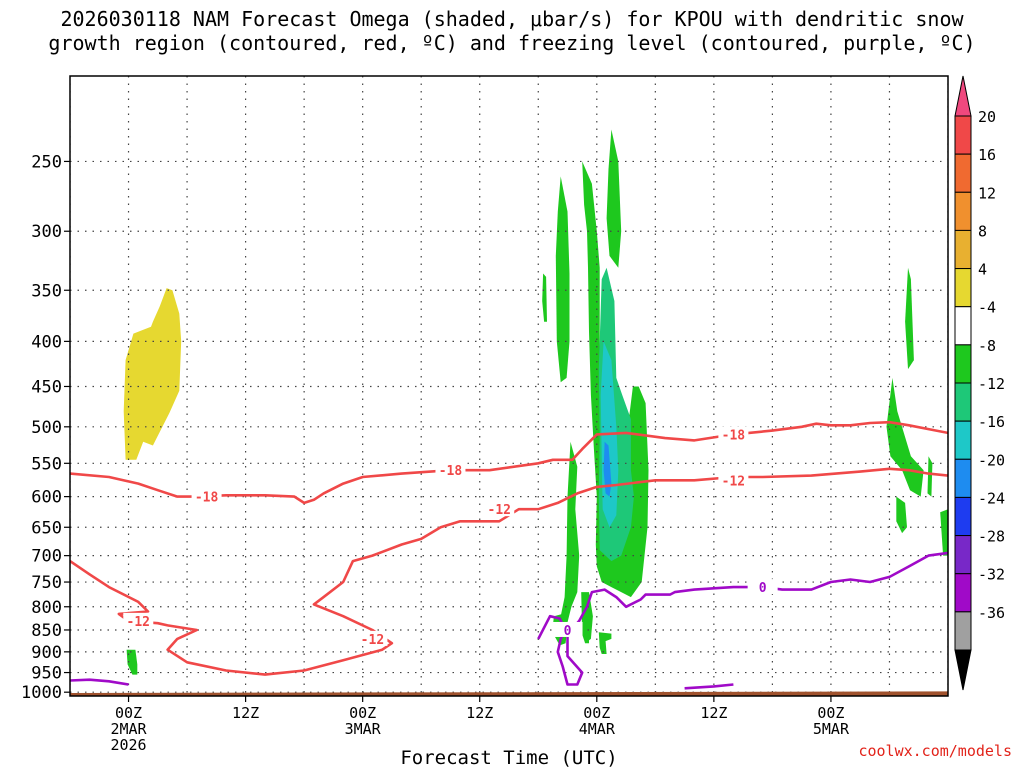 The image size is (1024, 768). I want to click on colorbar-label: -36, so click(991, 613).